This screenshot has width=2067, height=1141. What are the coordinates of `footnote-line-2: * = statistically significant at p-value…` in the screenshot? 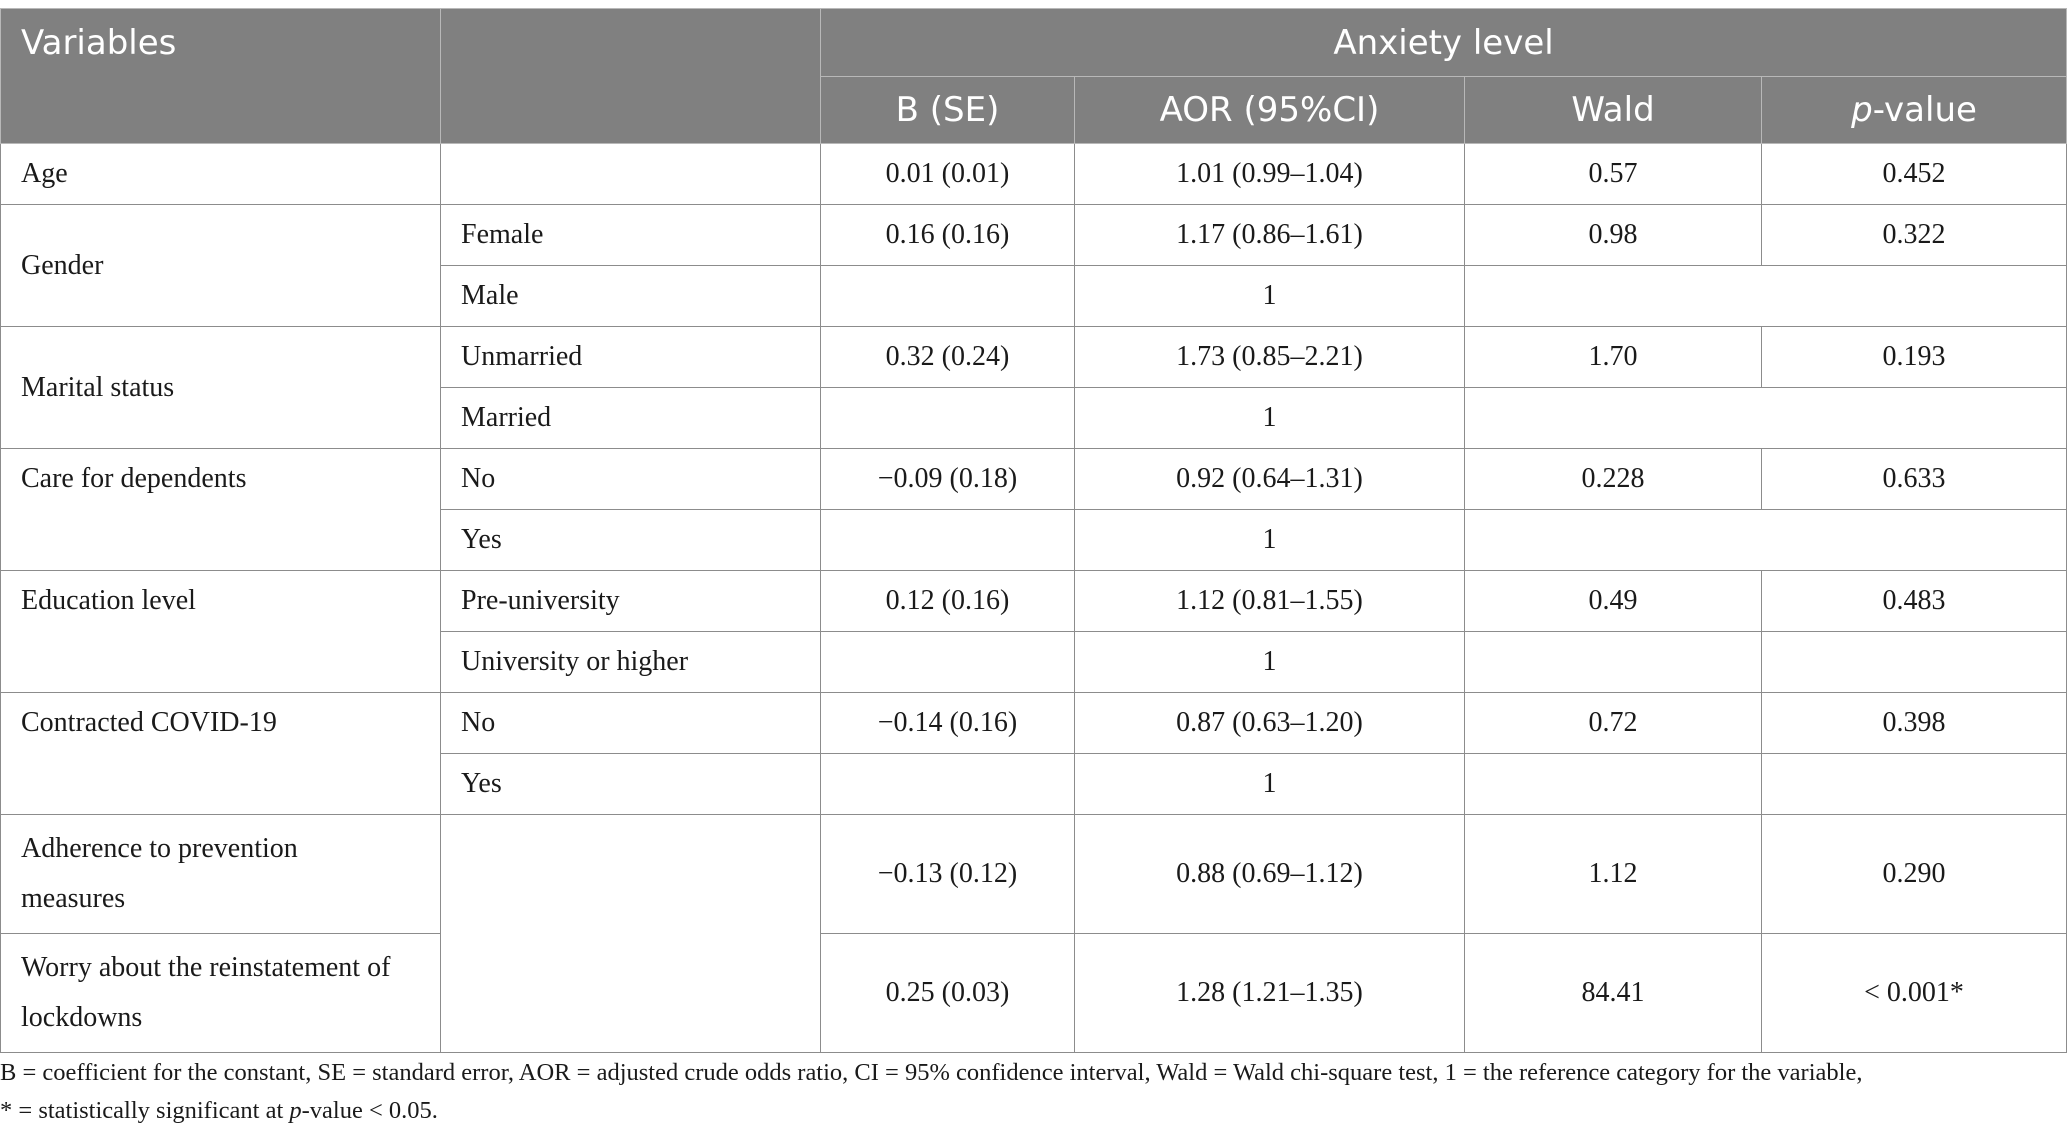 It's located at (219, 1110).